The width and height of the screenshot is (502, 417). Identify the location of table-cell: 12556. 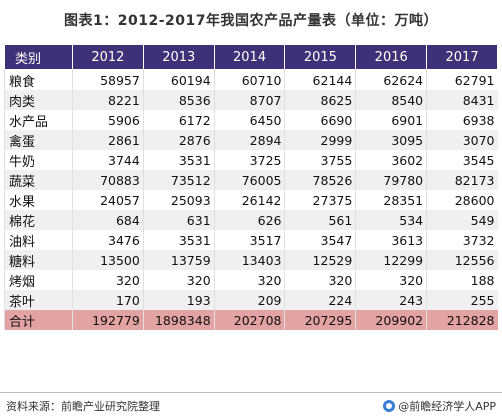
(462, 260).